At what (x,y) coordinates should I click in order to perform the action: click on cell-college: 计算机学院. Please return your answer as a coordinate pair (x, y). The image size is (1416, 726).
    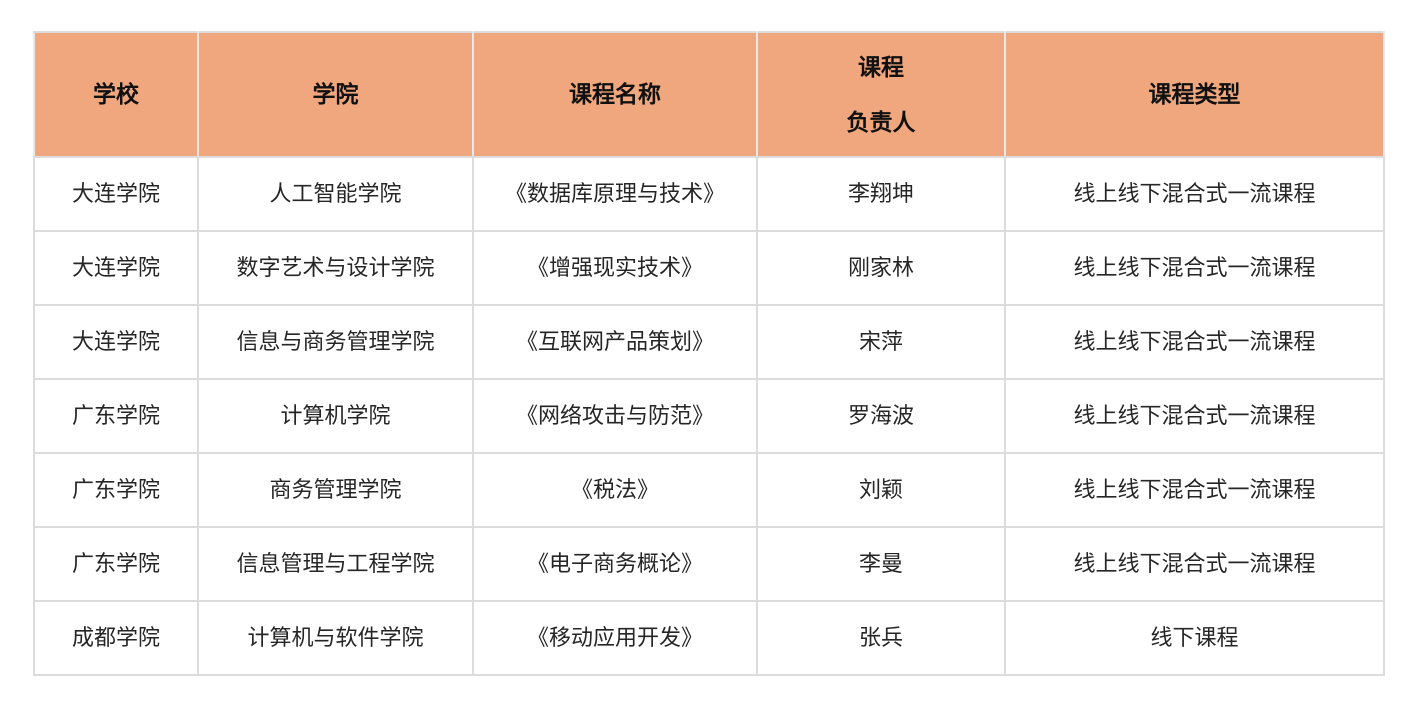
    Looking at the image, I should click on (335, 416).